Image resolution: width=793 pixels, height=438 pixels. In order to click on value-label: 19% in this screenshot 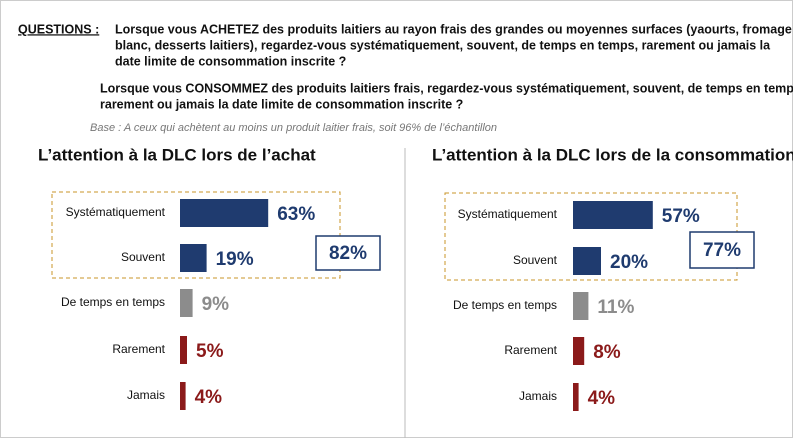, I will do `click(235, 259)`.